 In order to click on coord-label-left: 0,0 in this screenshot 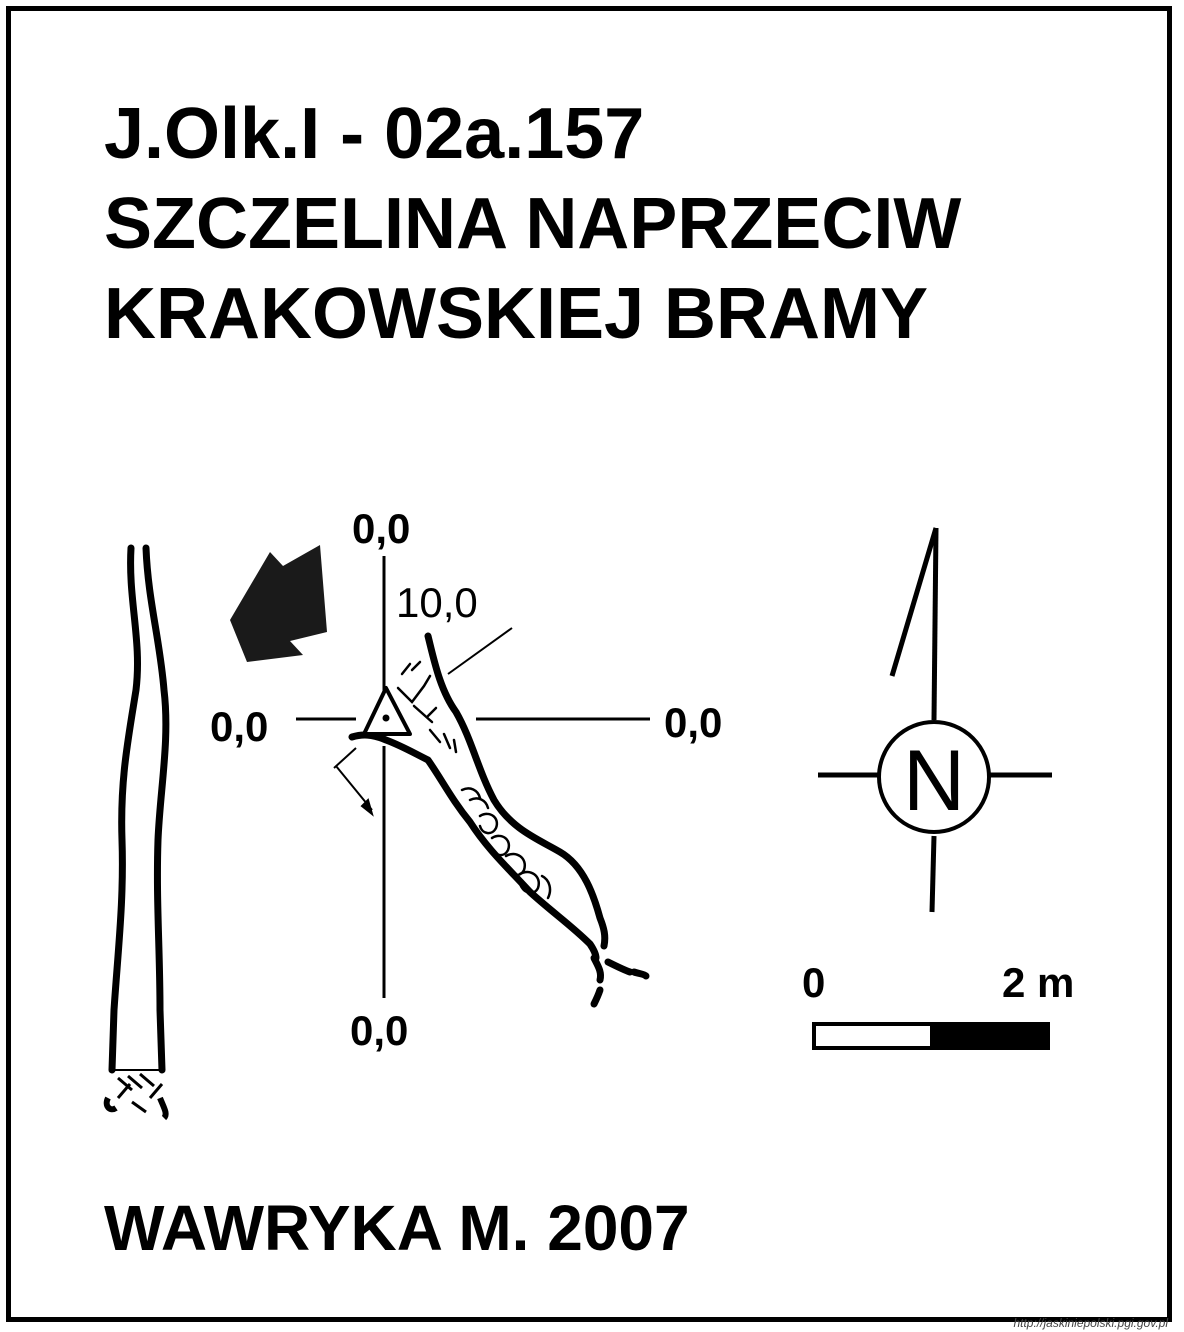, I will do `click(239, 726)`.